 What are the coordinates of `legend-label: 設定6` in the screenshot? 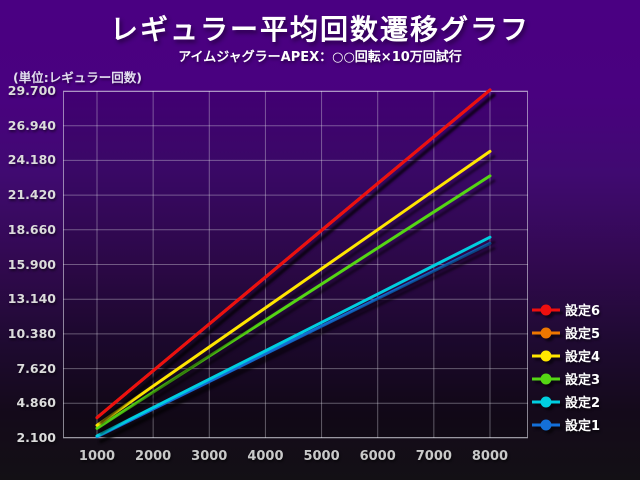 It's located at (583, 311).